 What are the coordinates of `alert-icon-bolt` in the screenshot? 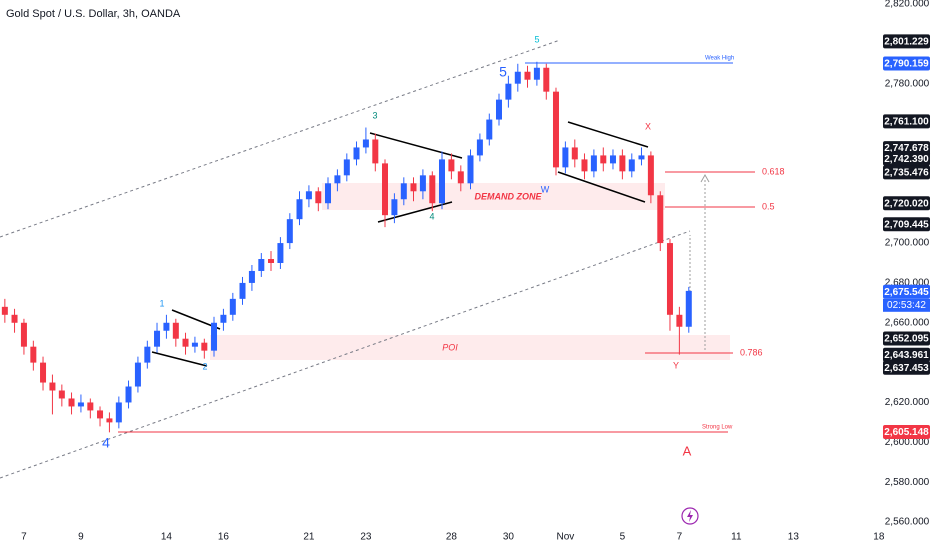 It's located at (690, 516).